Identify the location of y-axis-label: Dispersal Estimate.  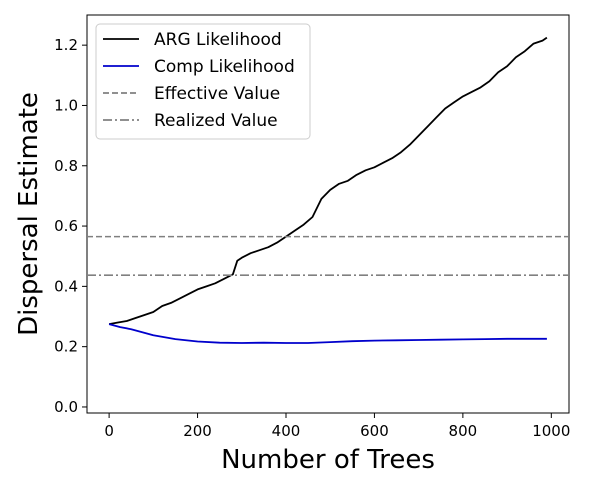
(29, 214).